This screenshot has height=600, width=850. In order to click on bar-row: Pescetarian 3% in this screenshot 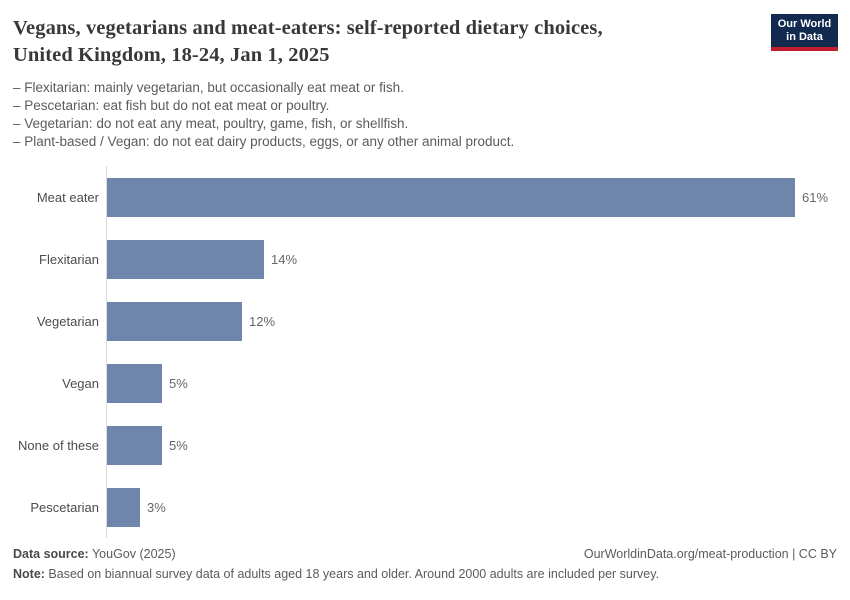, I will do `click(425, 507)`.